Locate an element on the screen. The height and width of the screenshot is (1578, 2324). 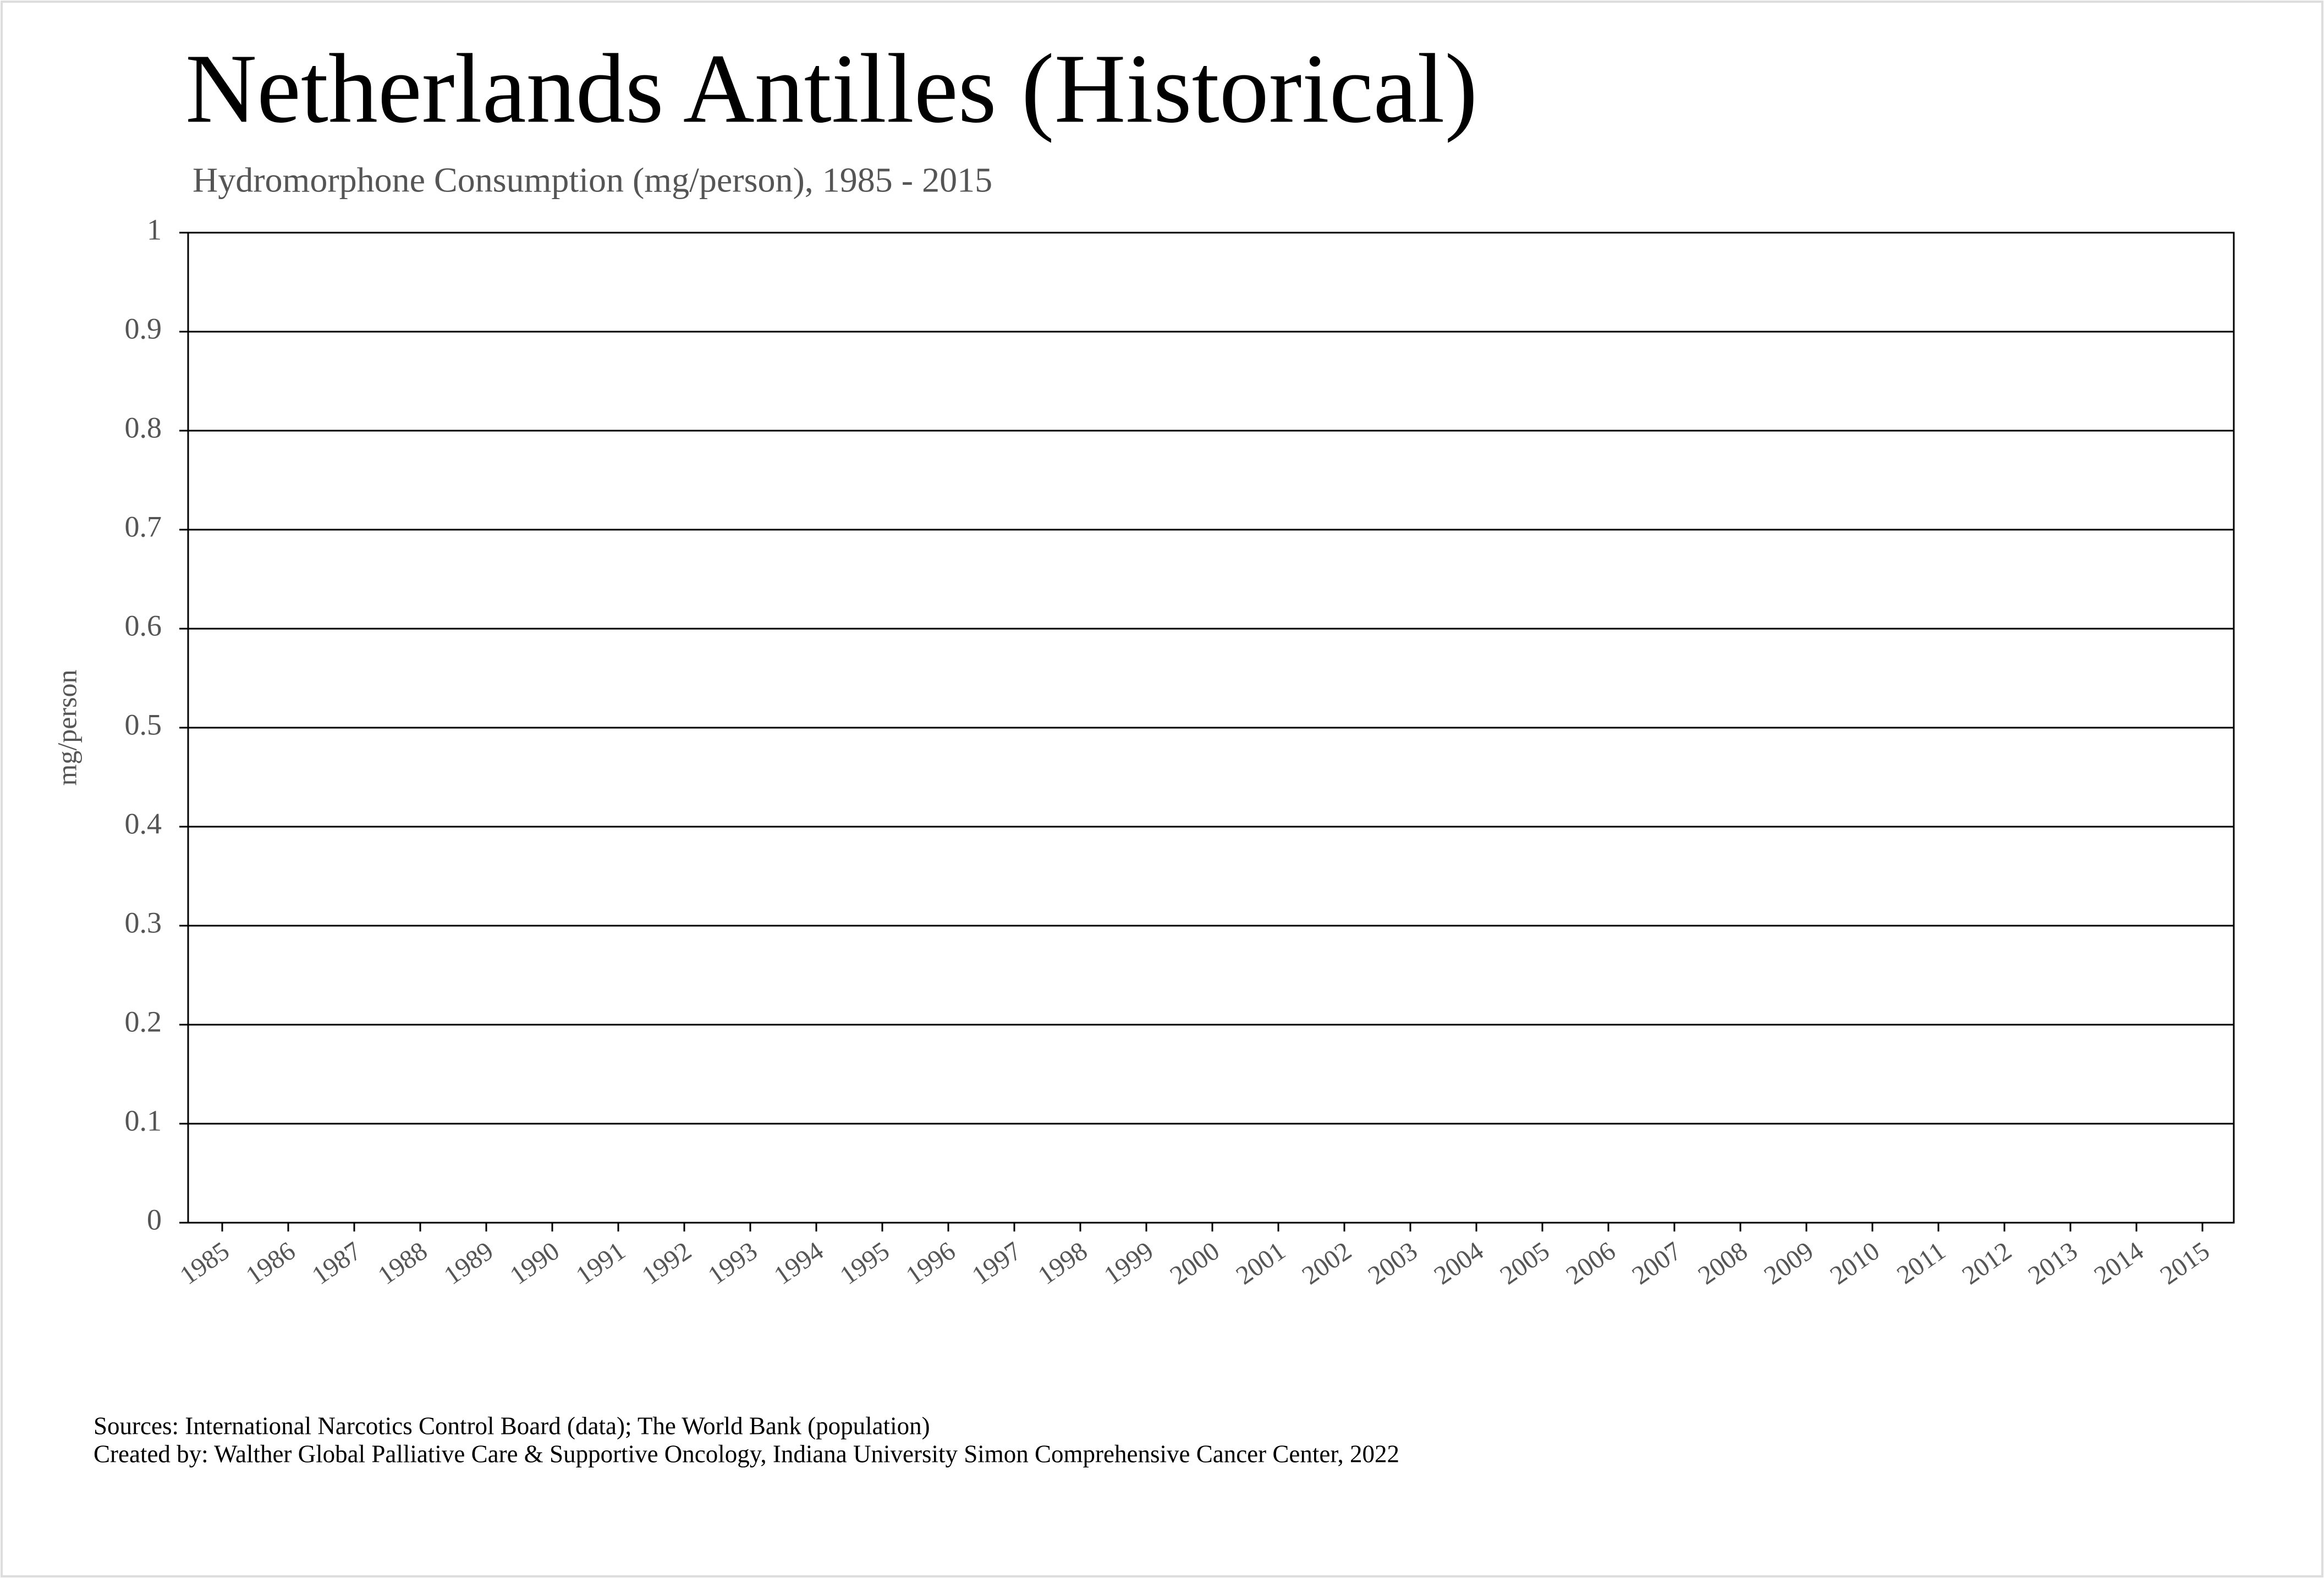
y-tick-label: 1 is located at coordinates (154, 230).